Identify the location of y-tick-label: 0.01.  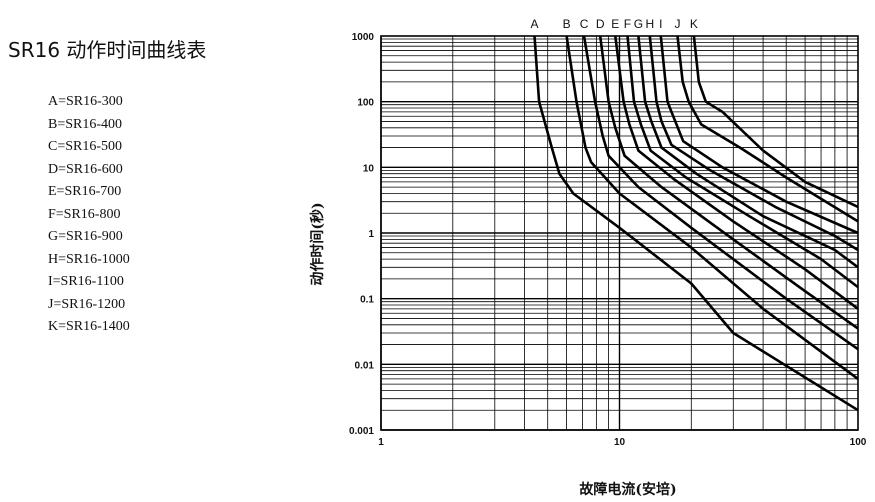
(365, 365).